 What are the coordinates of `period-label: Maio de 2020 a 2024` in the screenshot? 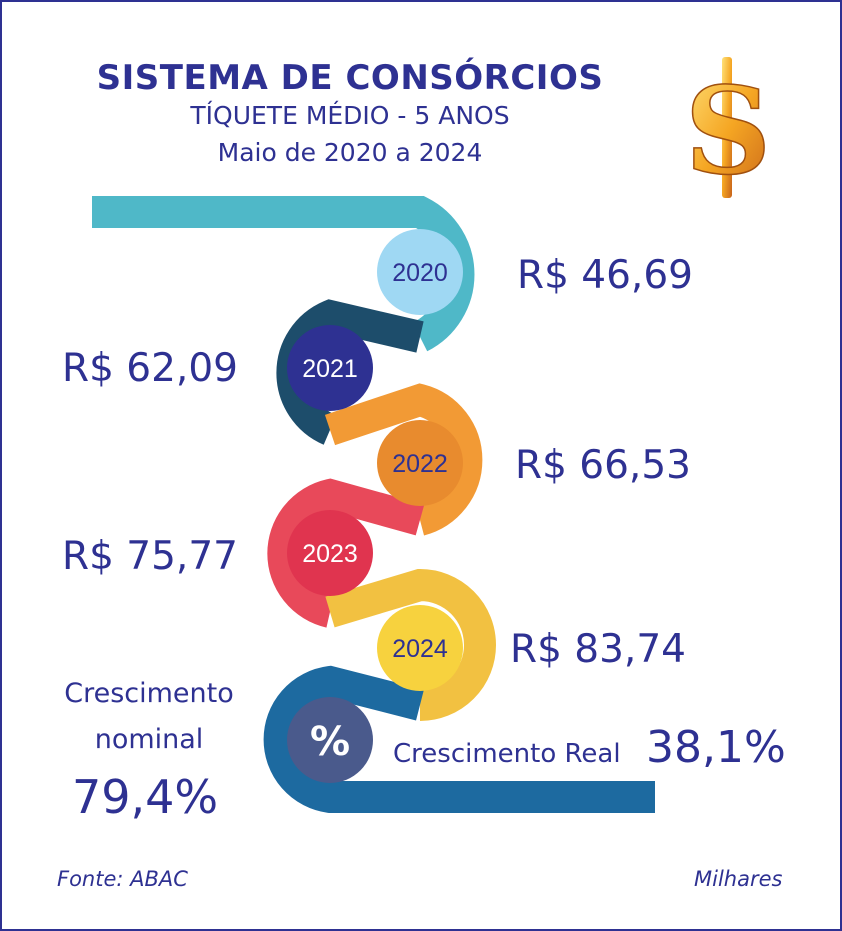 It's located at (350, 152).